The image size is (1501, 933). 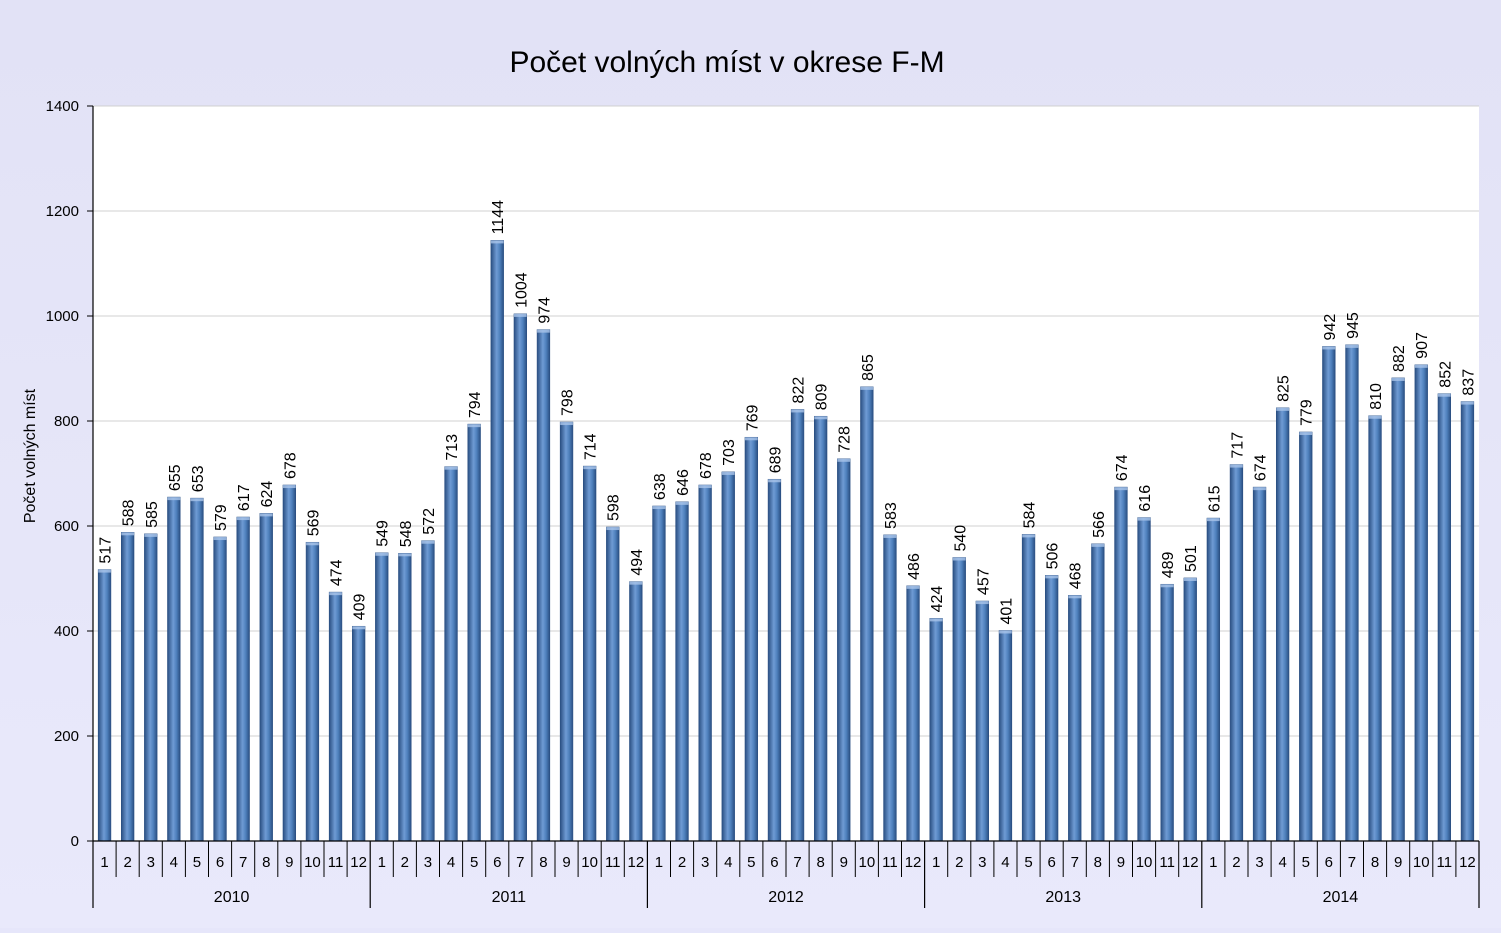 What do you see at coordinates (62, 316) in the screenshot?
I see `y-tick-label: 1000` at bounding box center [62, 316].